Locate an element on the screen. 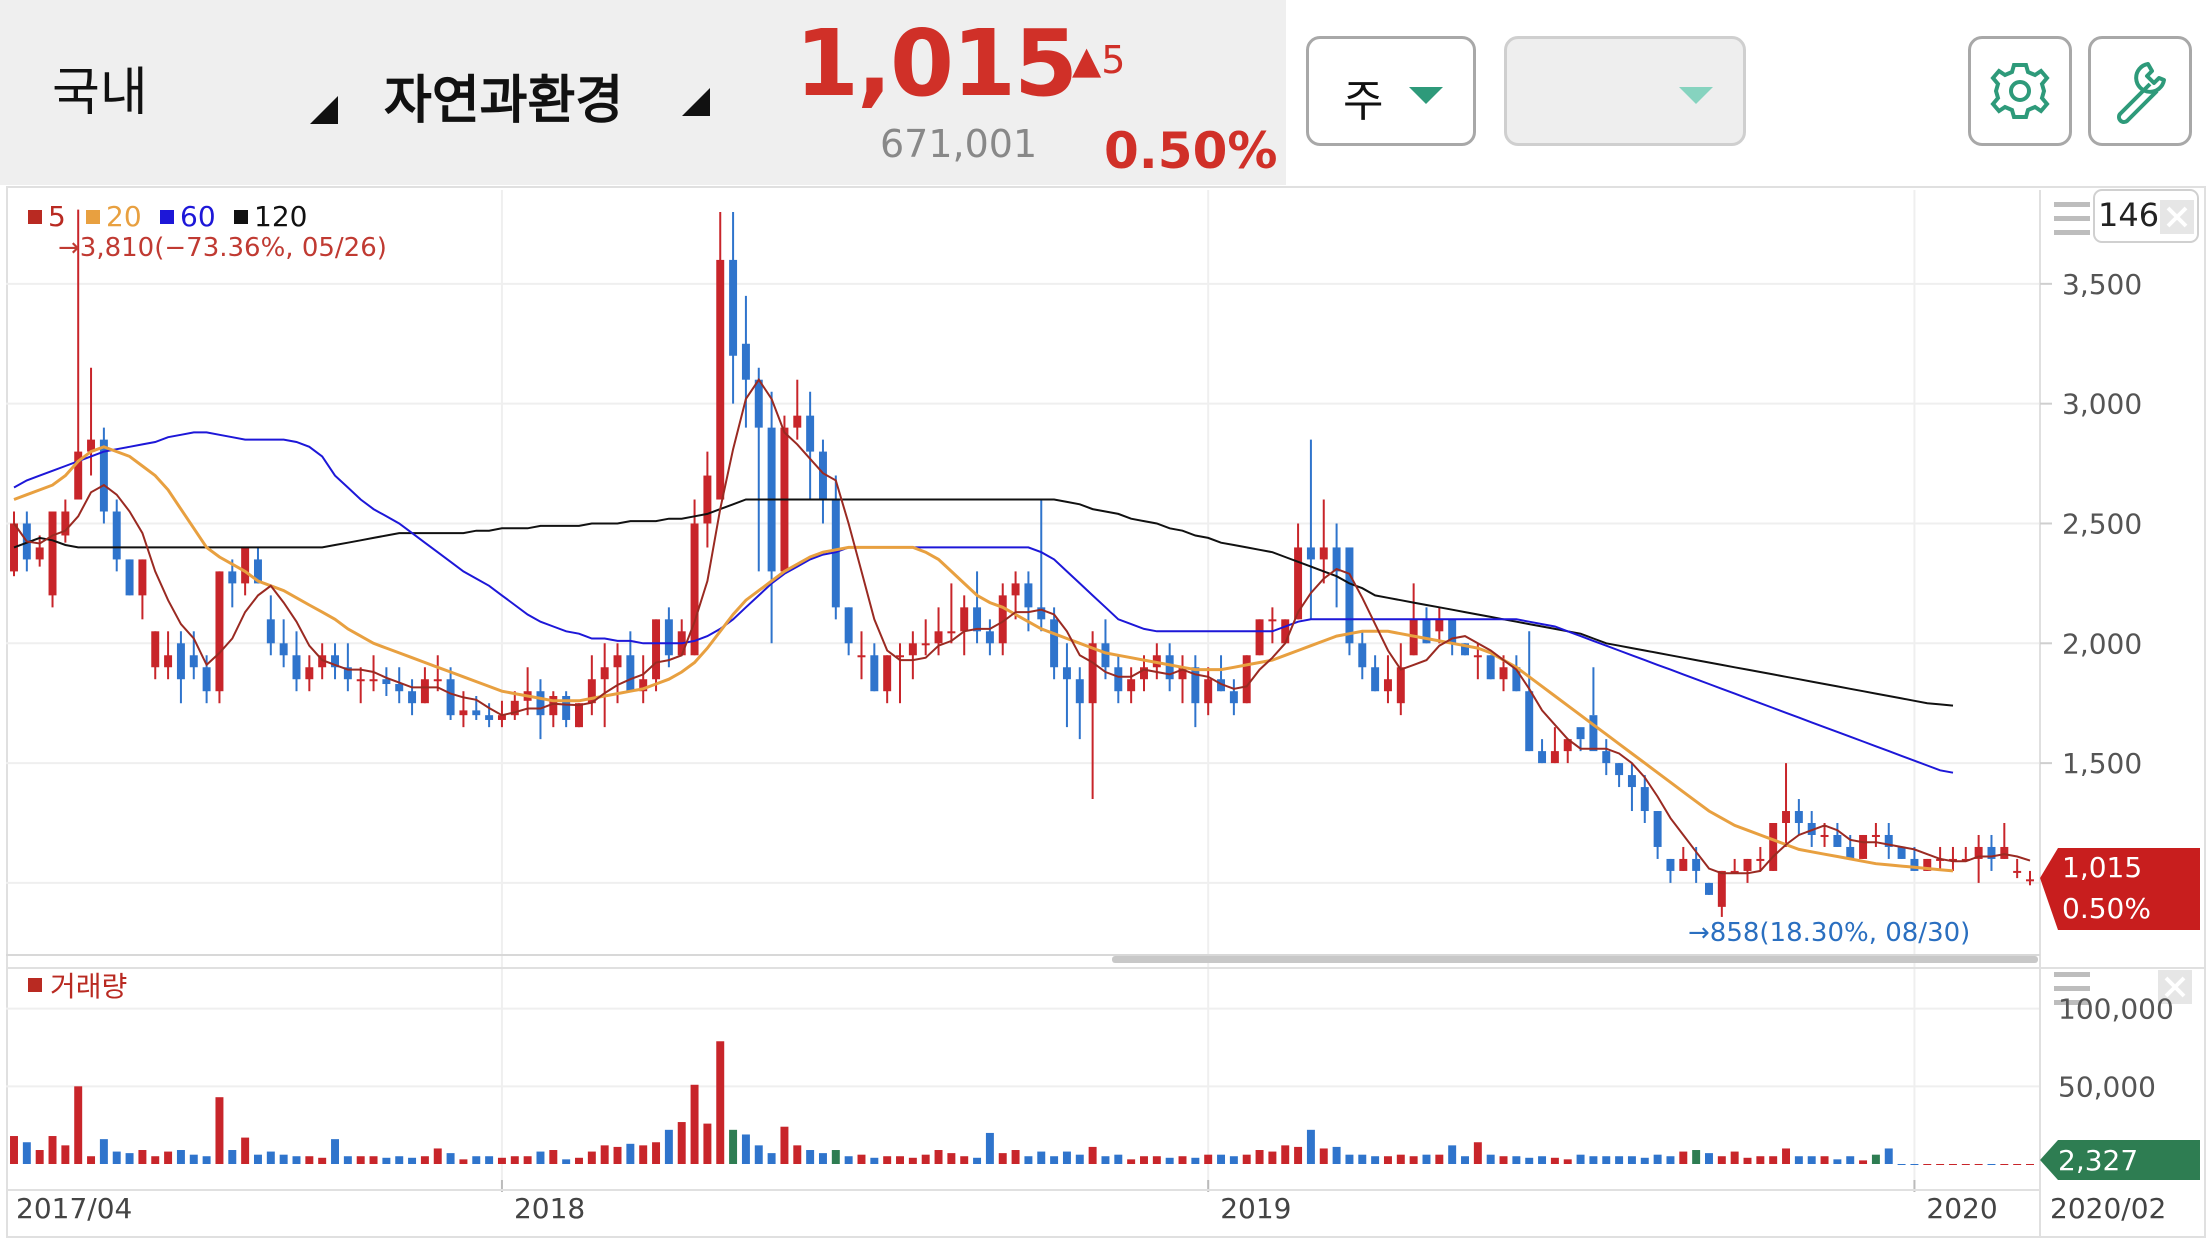 The image size is (2208, 1242). price-tick-label: 2,000 is located at coordinates (2102, 643).